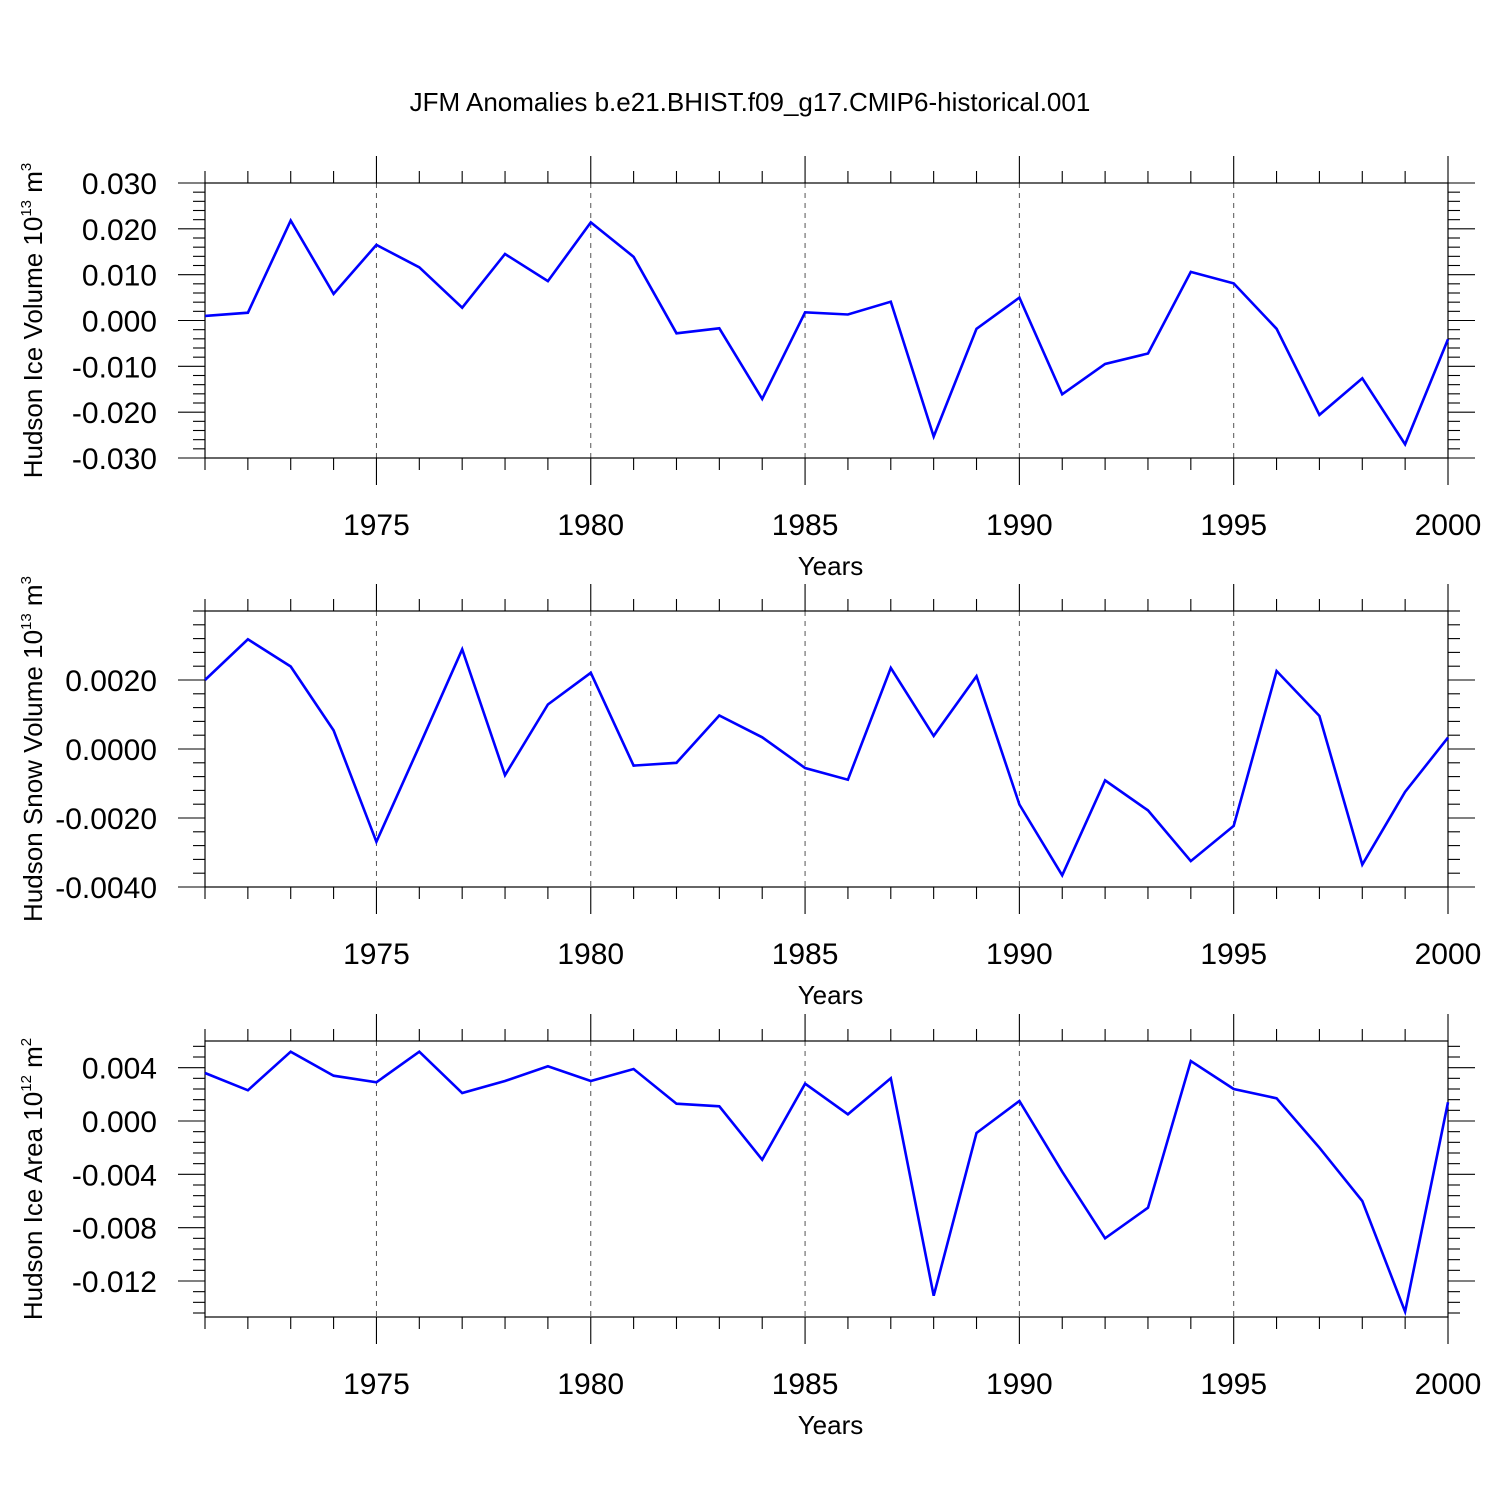 The image size is (1500, 1500). I want to click on y-tick-label--0.020: -0.020, so click(114, 413).